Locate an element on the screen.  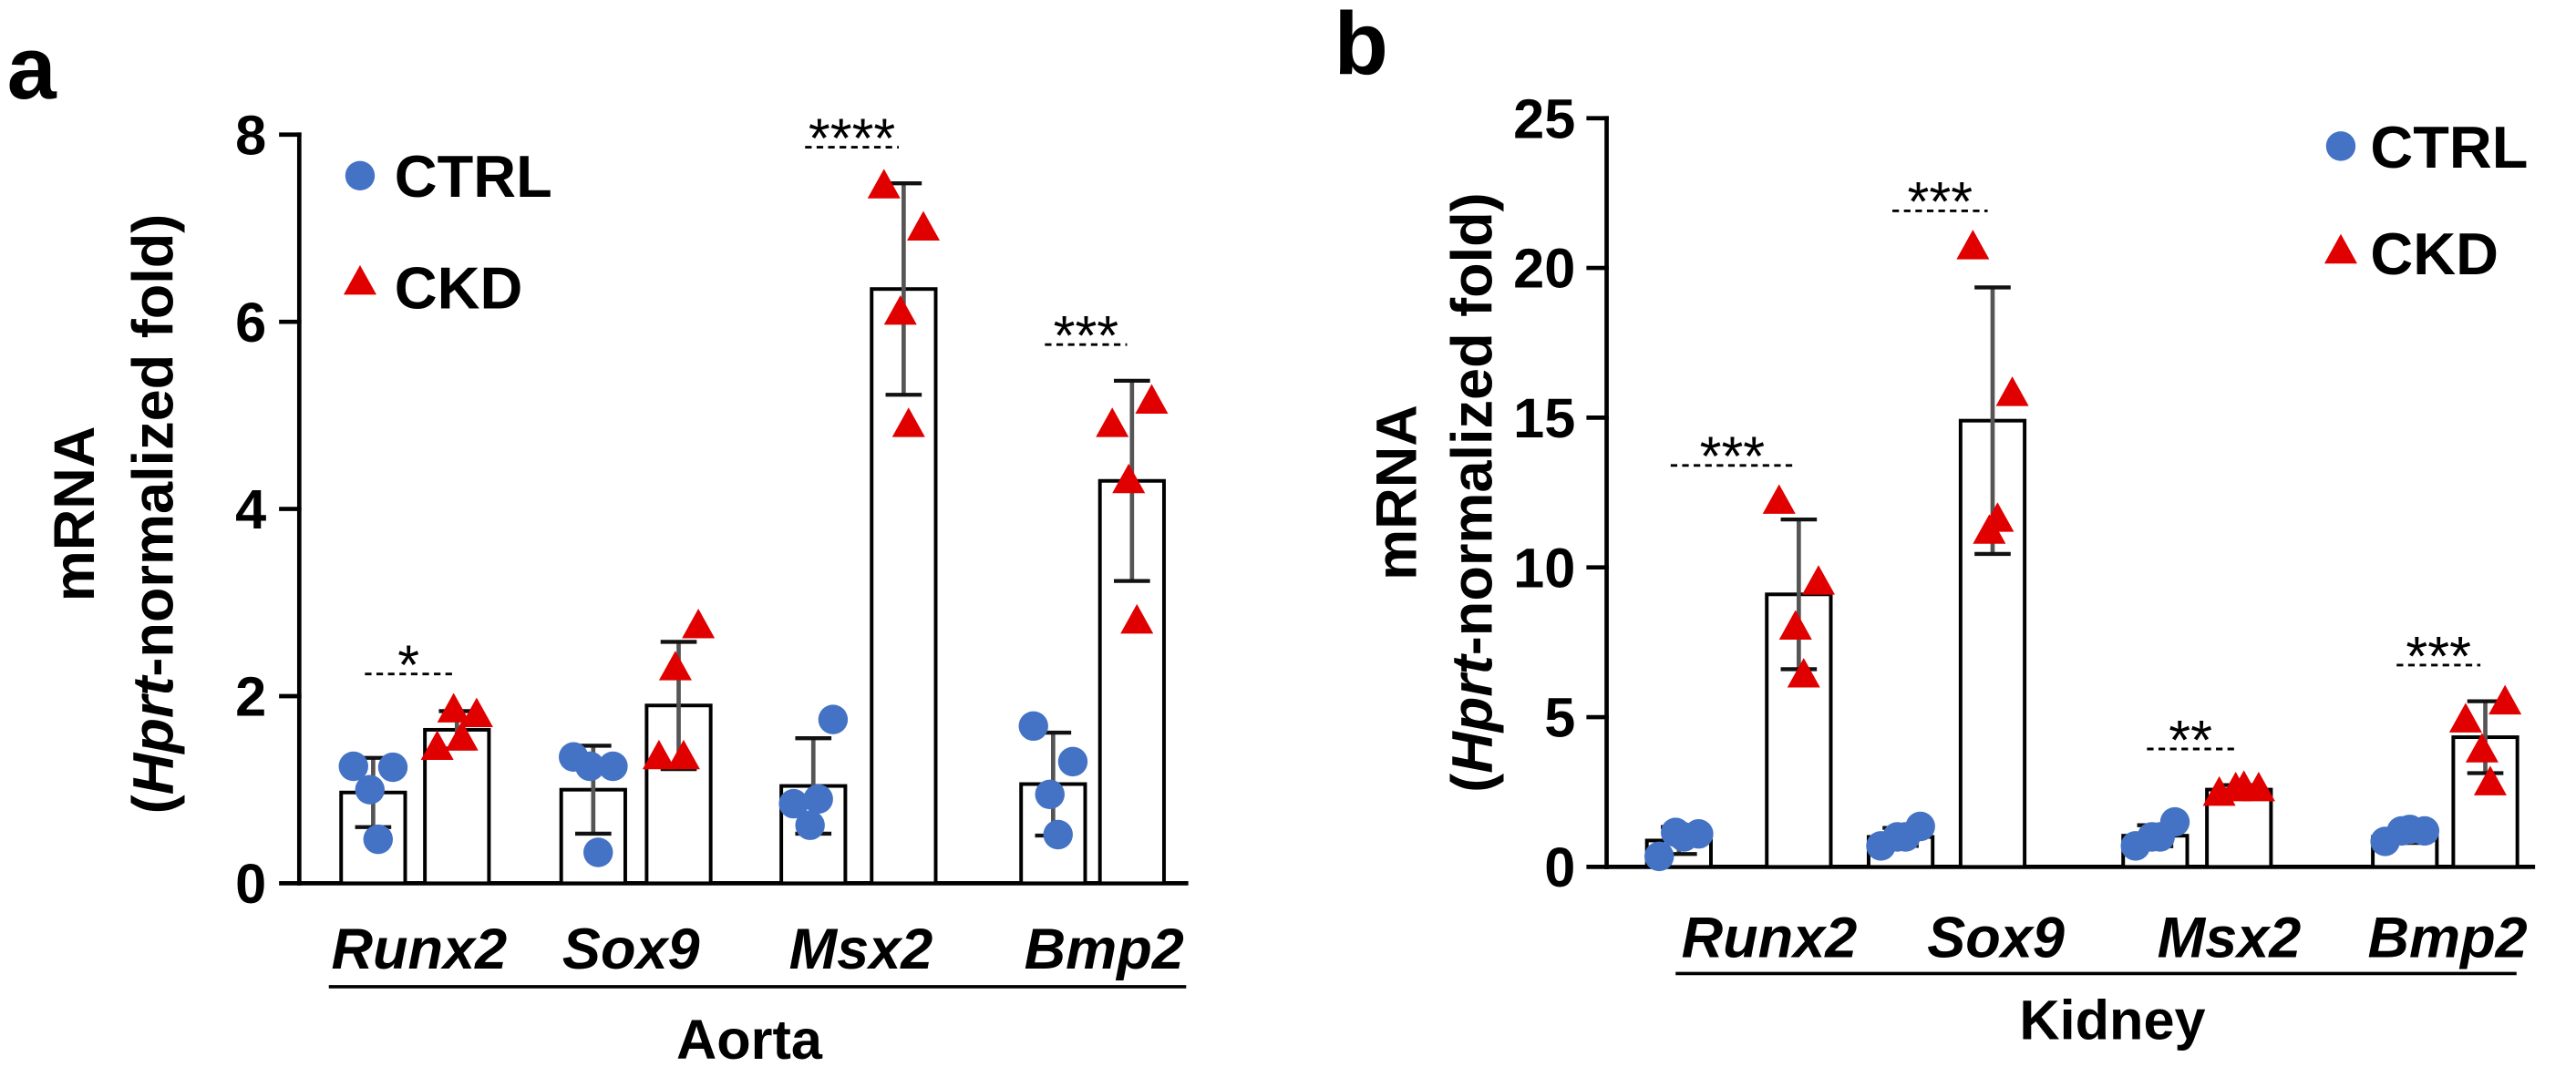
panel-label-a: a is located at coordinates (32, 68).